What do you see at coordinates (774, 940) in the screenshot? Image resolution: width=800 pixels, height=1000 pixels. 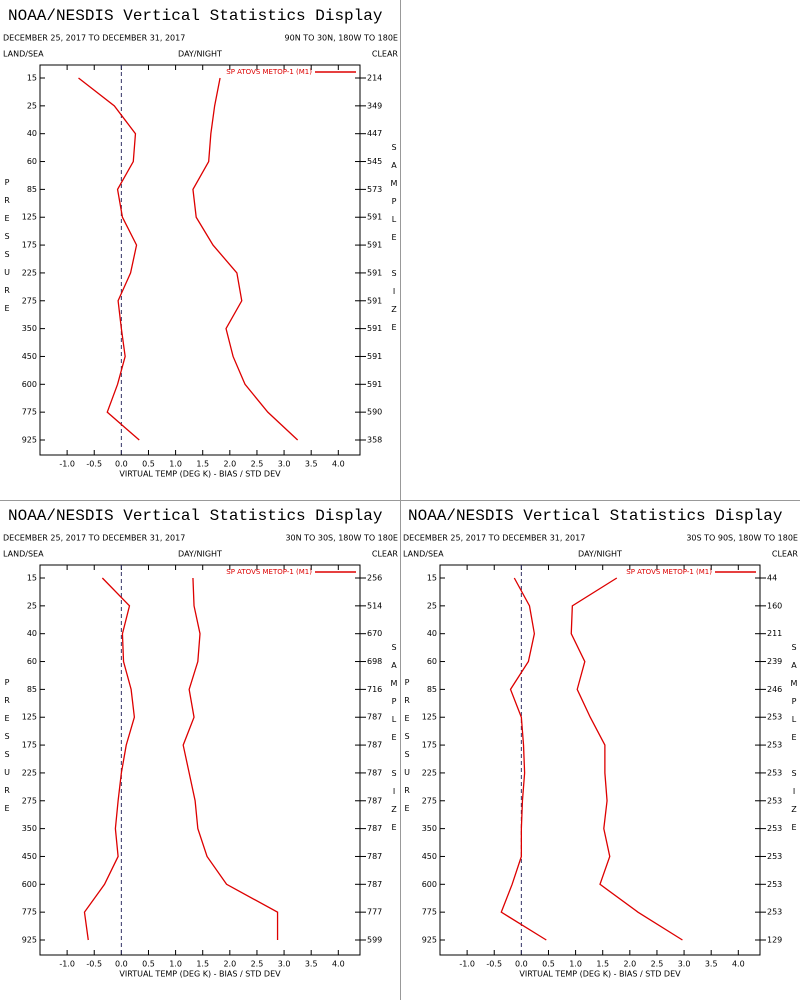 I see `sample-size: 129` at bounding box center [774, 940].